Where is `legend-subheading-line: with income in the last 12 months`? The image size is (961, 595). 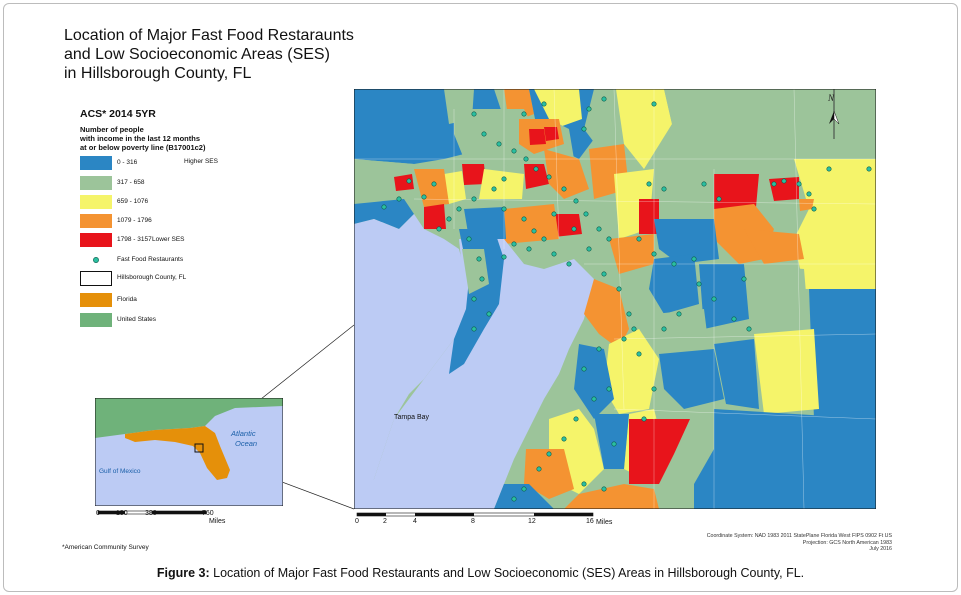
legend-subheading-line: with income in the last 12 months is located at coordinates (140, 138).